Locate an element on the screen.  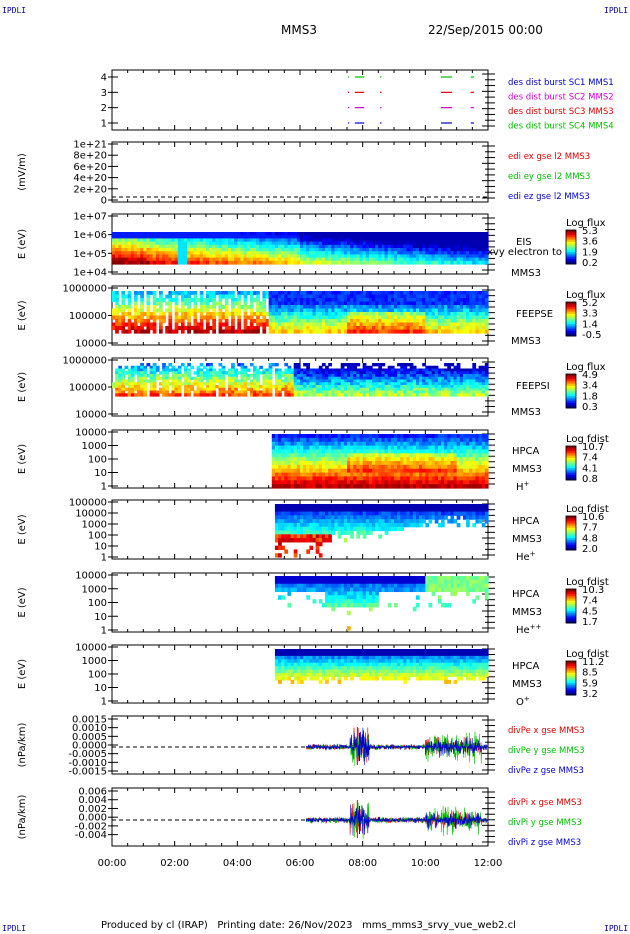
corner-label-top-right: IPDLI is located at coordinates (616, 10).